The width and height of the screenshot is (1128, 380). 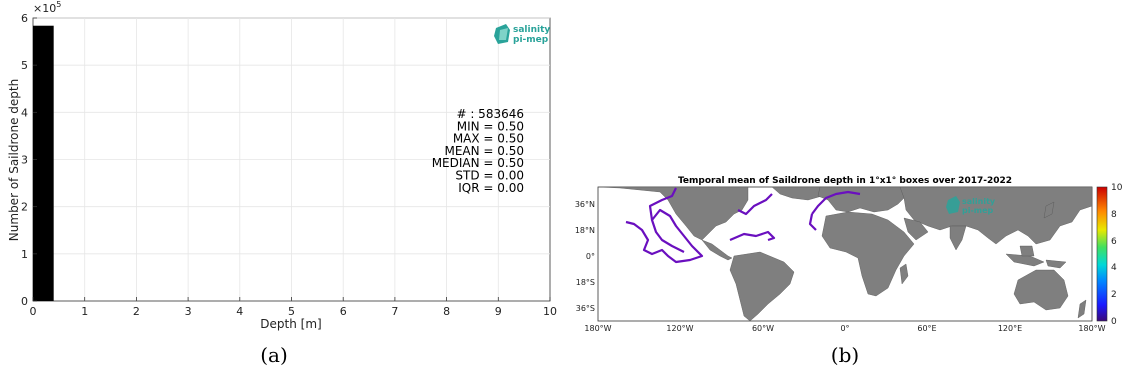 I want to click on map-lat-ticks: 36°N 18°N 0° 18°S 36°S, so click(x=585, y=256).